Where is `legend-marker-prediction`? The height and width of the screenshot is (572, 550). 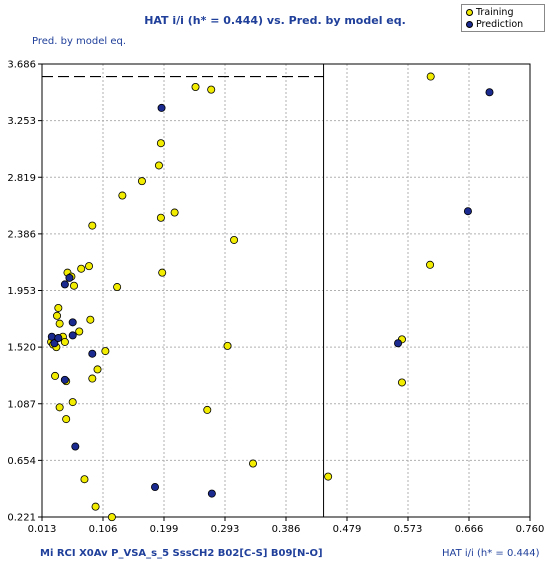 legend-marker-prediction is located at coordinates (469, 24).